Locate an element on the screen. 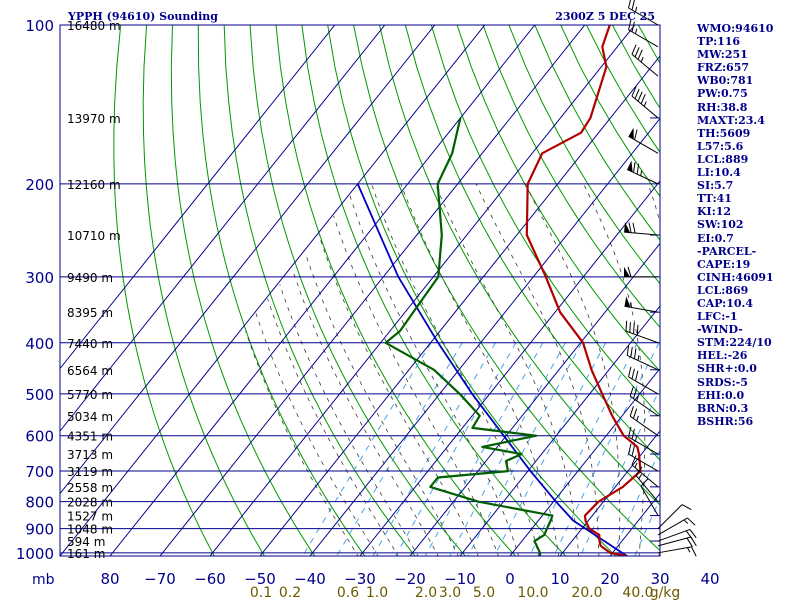  mixing-ratio-label: 0.6 is located at coordinates (348, 592).